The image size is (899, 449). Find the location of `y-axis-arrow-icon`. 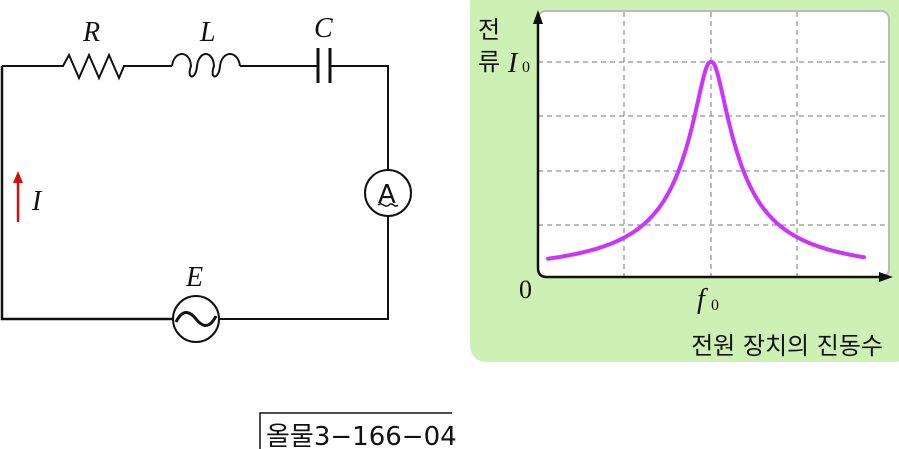

y-axis-arrow-icon is located at coordinates (538, 17).